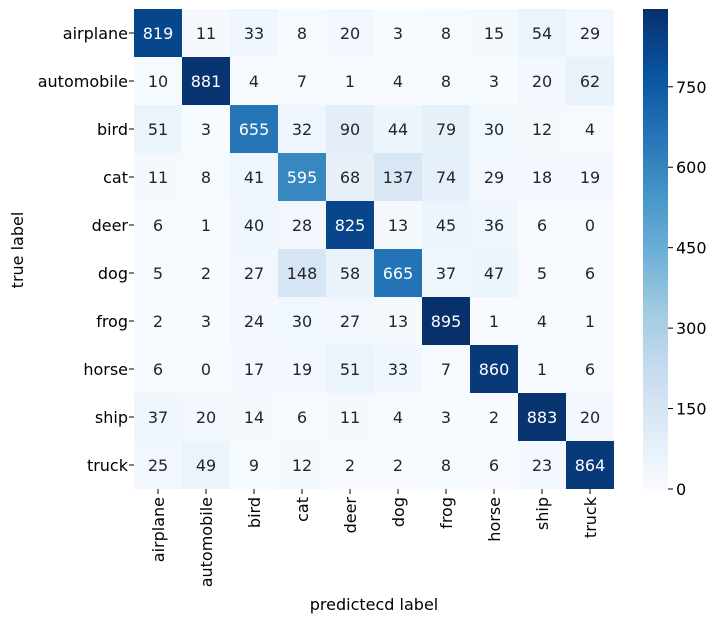 The width and height of the screenshot is (716, 624). Describe the element at coordinates (398, 129) in the screenshot. I see `cell-value-label: 44` at that location.